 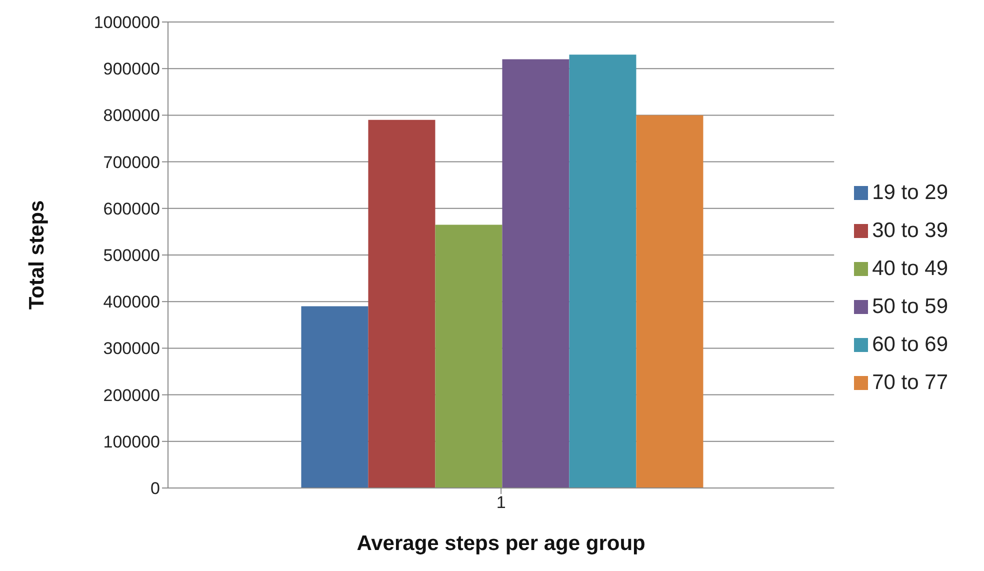 I want to click on y-tick-label: 0, so click(x=155, y=488).